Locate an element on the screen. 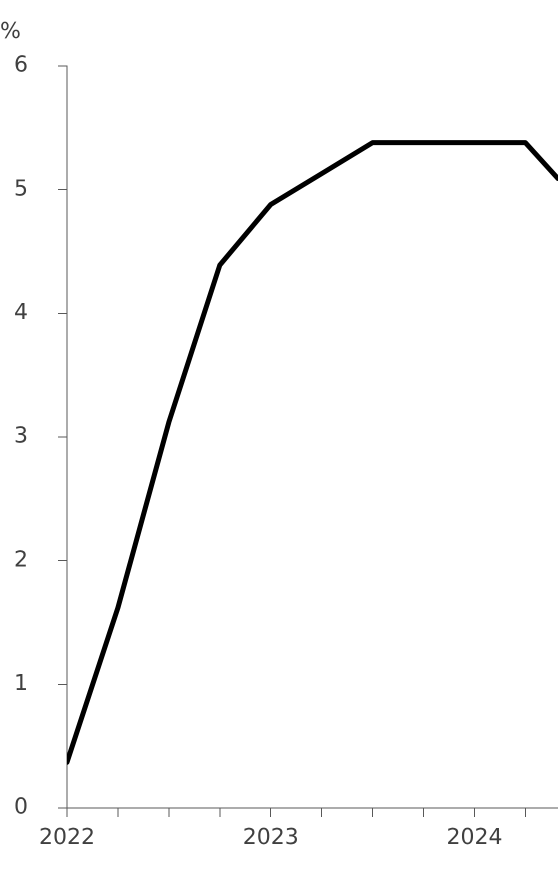 This screenshot has width=558, height=879. y-tick-label: 4 is located at coordinates (21, 313).